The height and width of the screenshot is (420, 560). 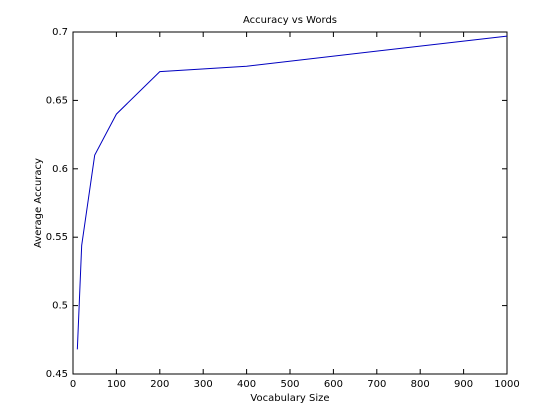 I want to click on x-tick-label: 900, so click(x=463, y=384).